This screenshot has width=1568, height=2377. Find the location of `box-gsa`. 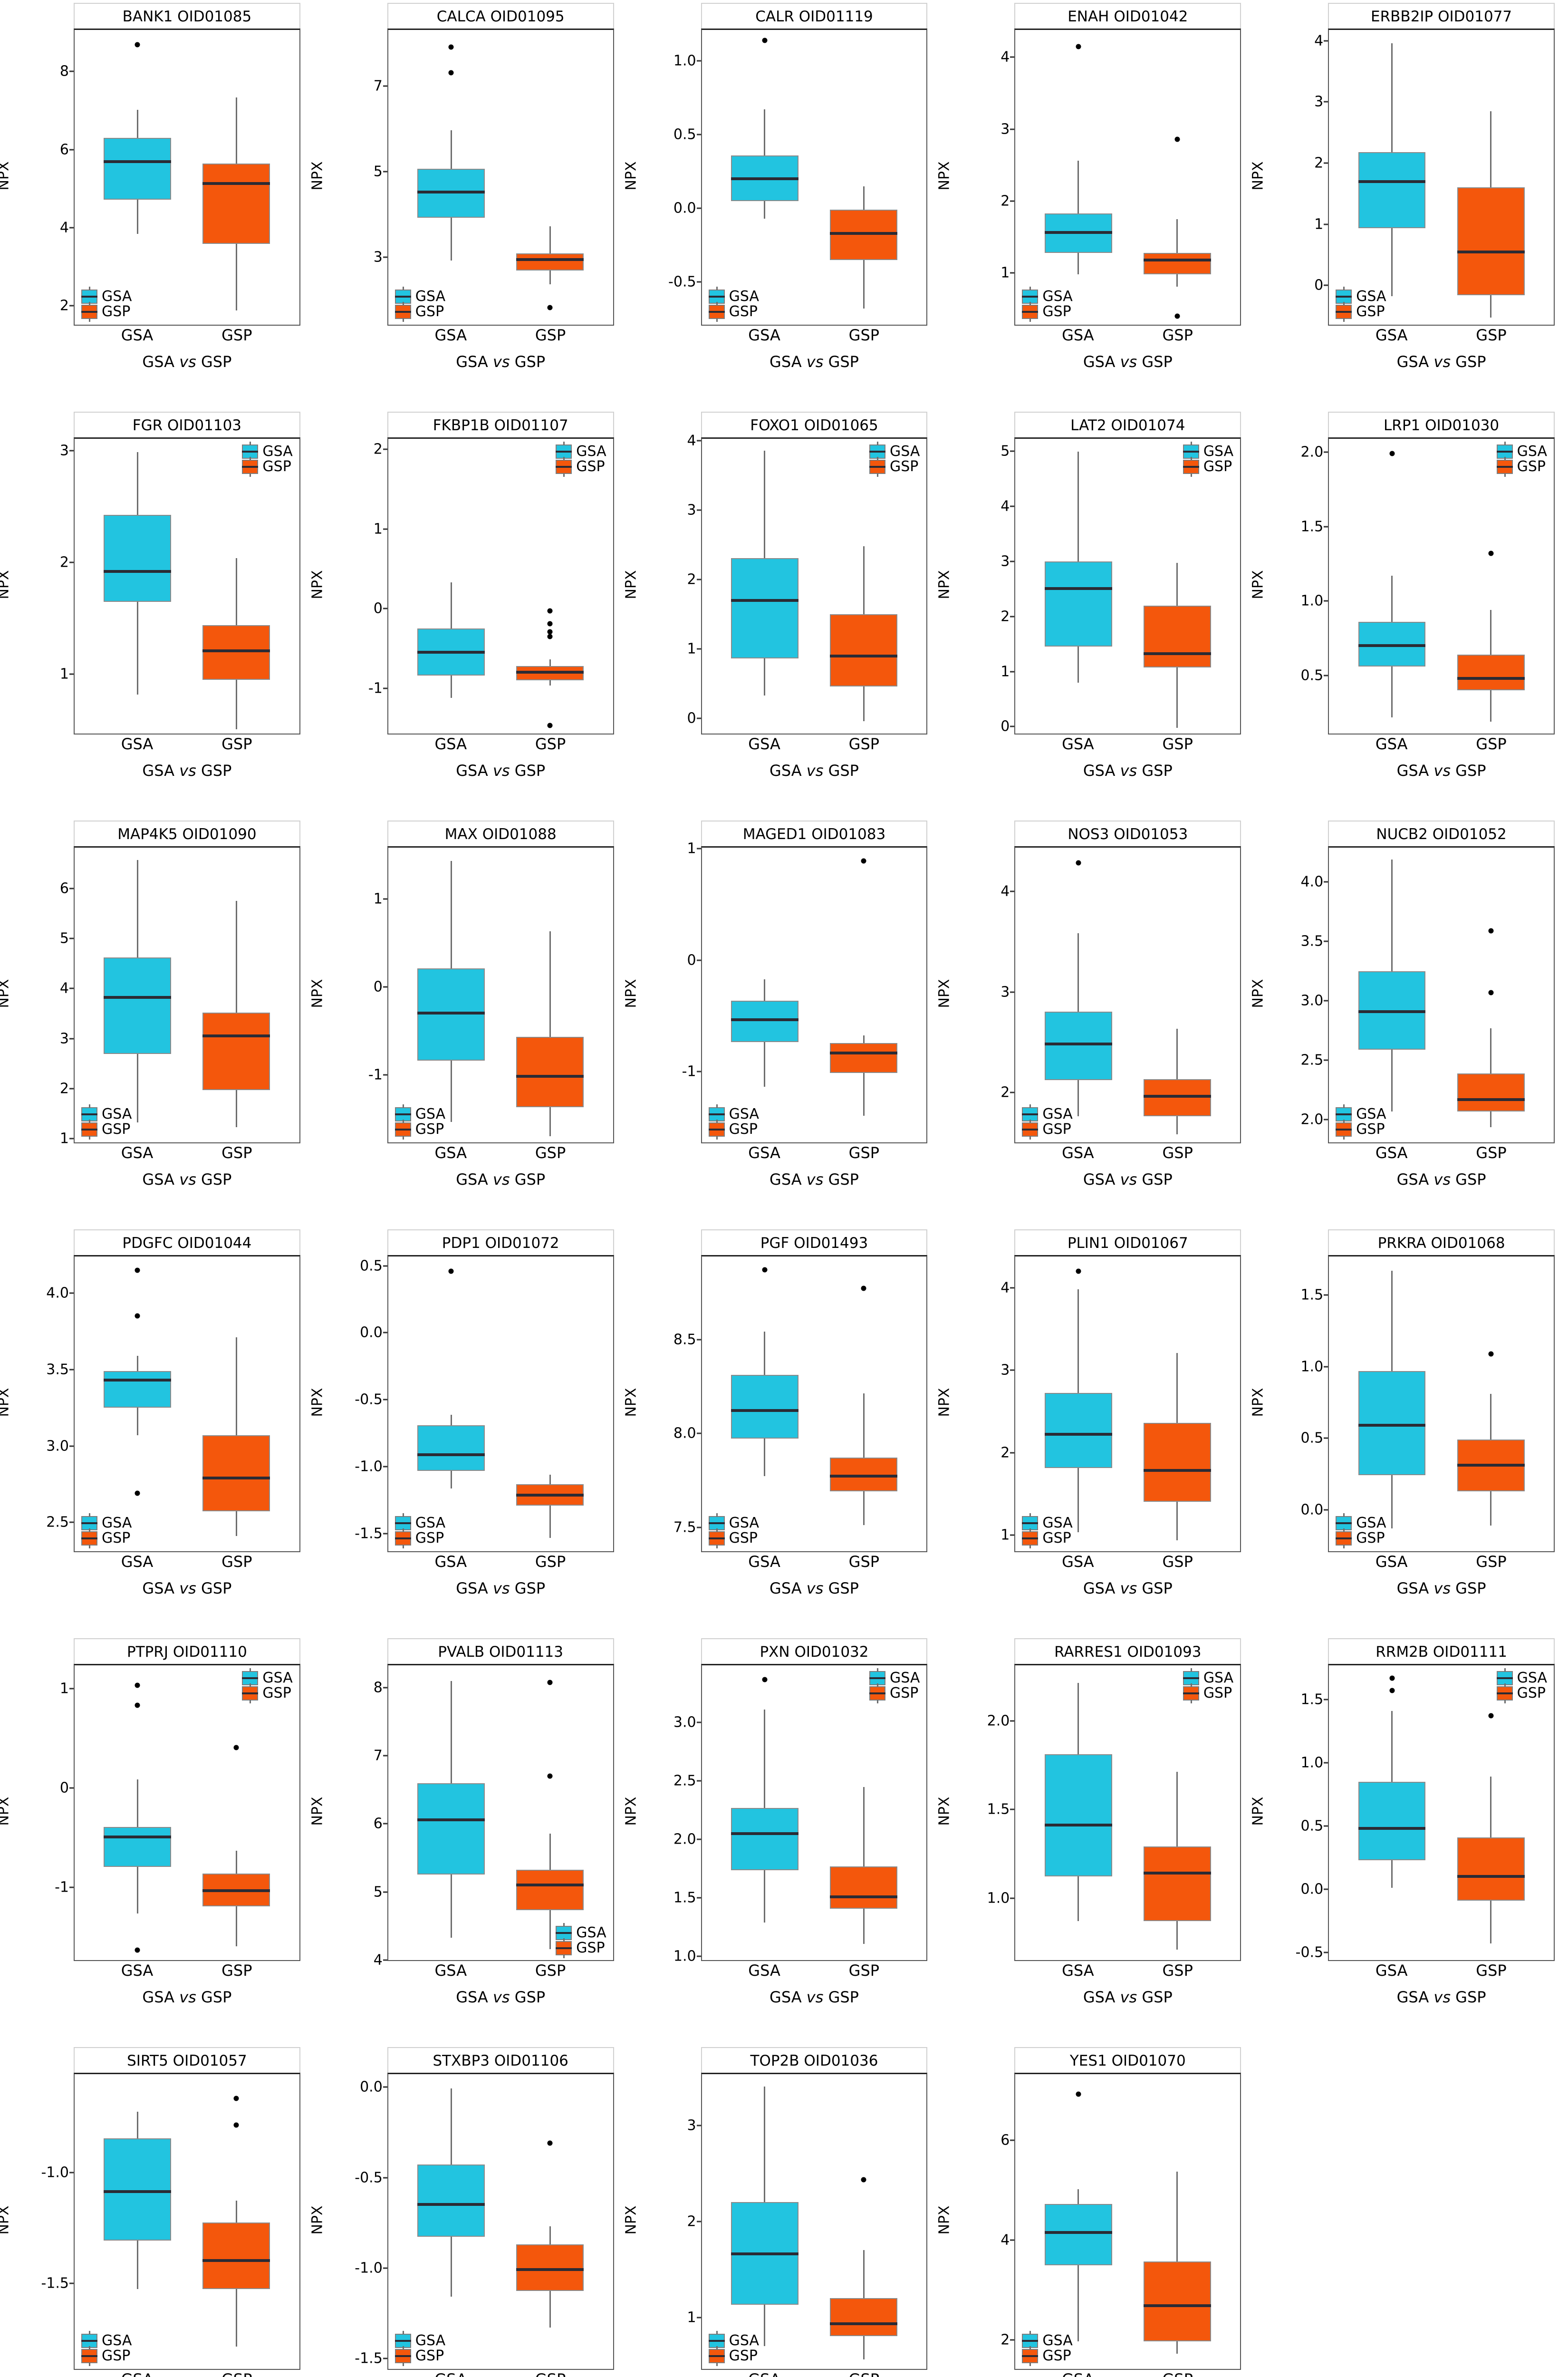

box-gsa is located at coordinates (764, 1021).